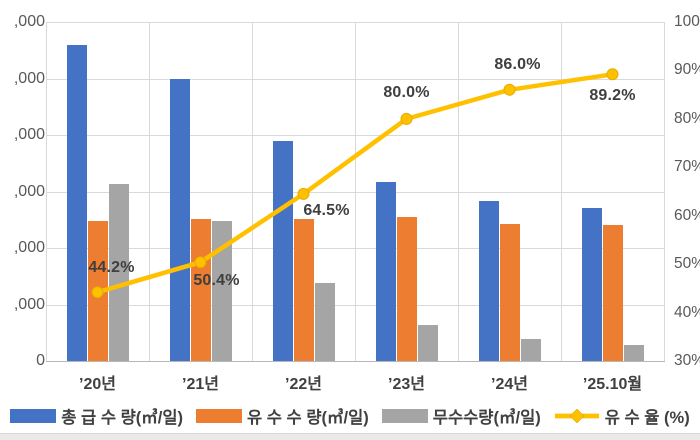  Describe the element at coordinates (687, 118) in the screenshot. I see `y-axis-right-tick: 80%` at that location.